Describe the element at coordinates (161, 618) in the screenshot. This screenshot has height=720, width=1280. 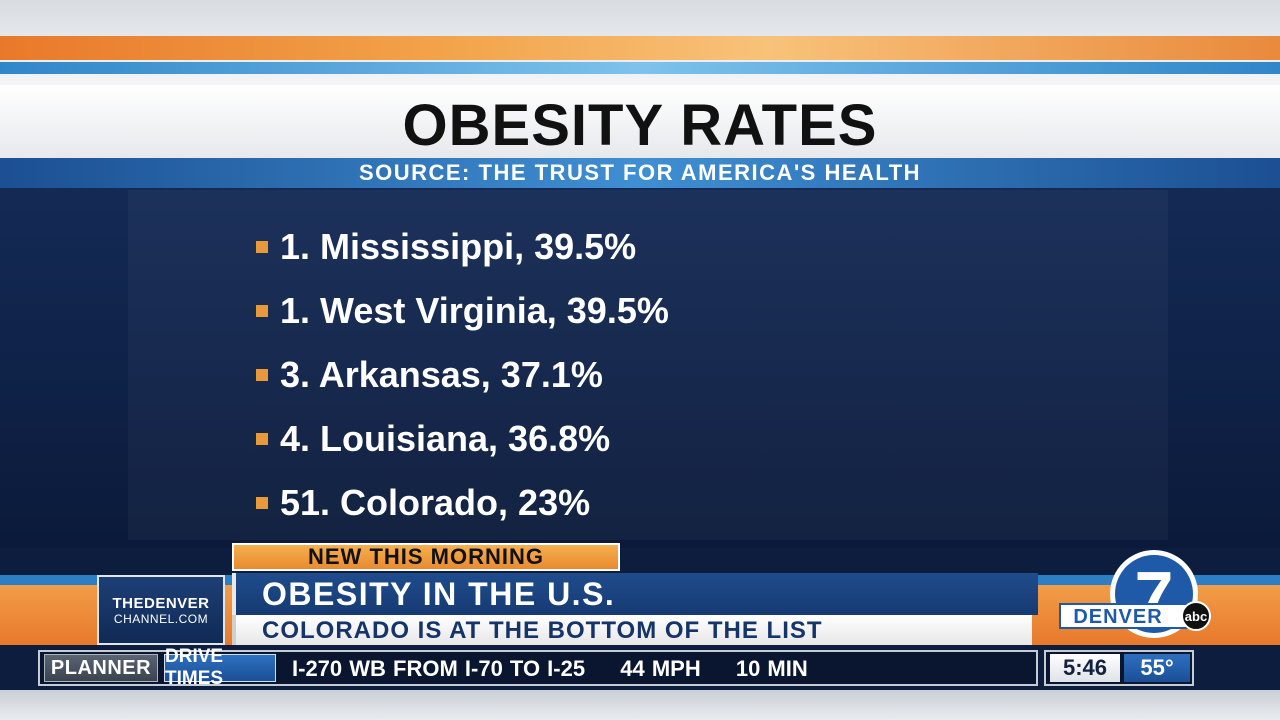
I see `channel-logo-line2: CHANNEL.COM` at that location.